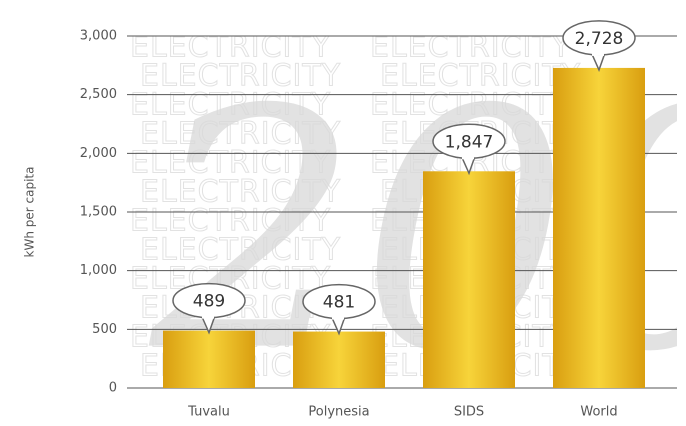 The height and width of the screenshot is (426, 686). What do you see at coordinates (469, 142) in the screenshot?
I see `data-label: 1,847` at bounding box center [469, 142].